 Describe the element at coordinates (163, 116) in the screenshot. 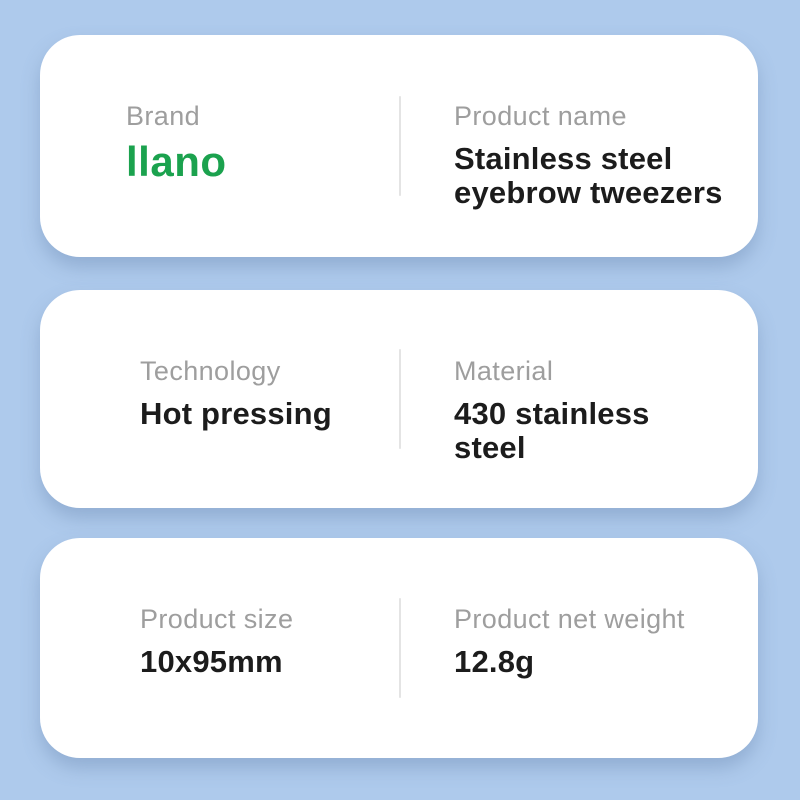

I see `brand-label: Brand` at that location.